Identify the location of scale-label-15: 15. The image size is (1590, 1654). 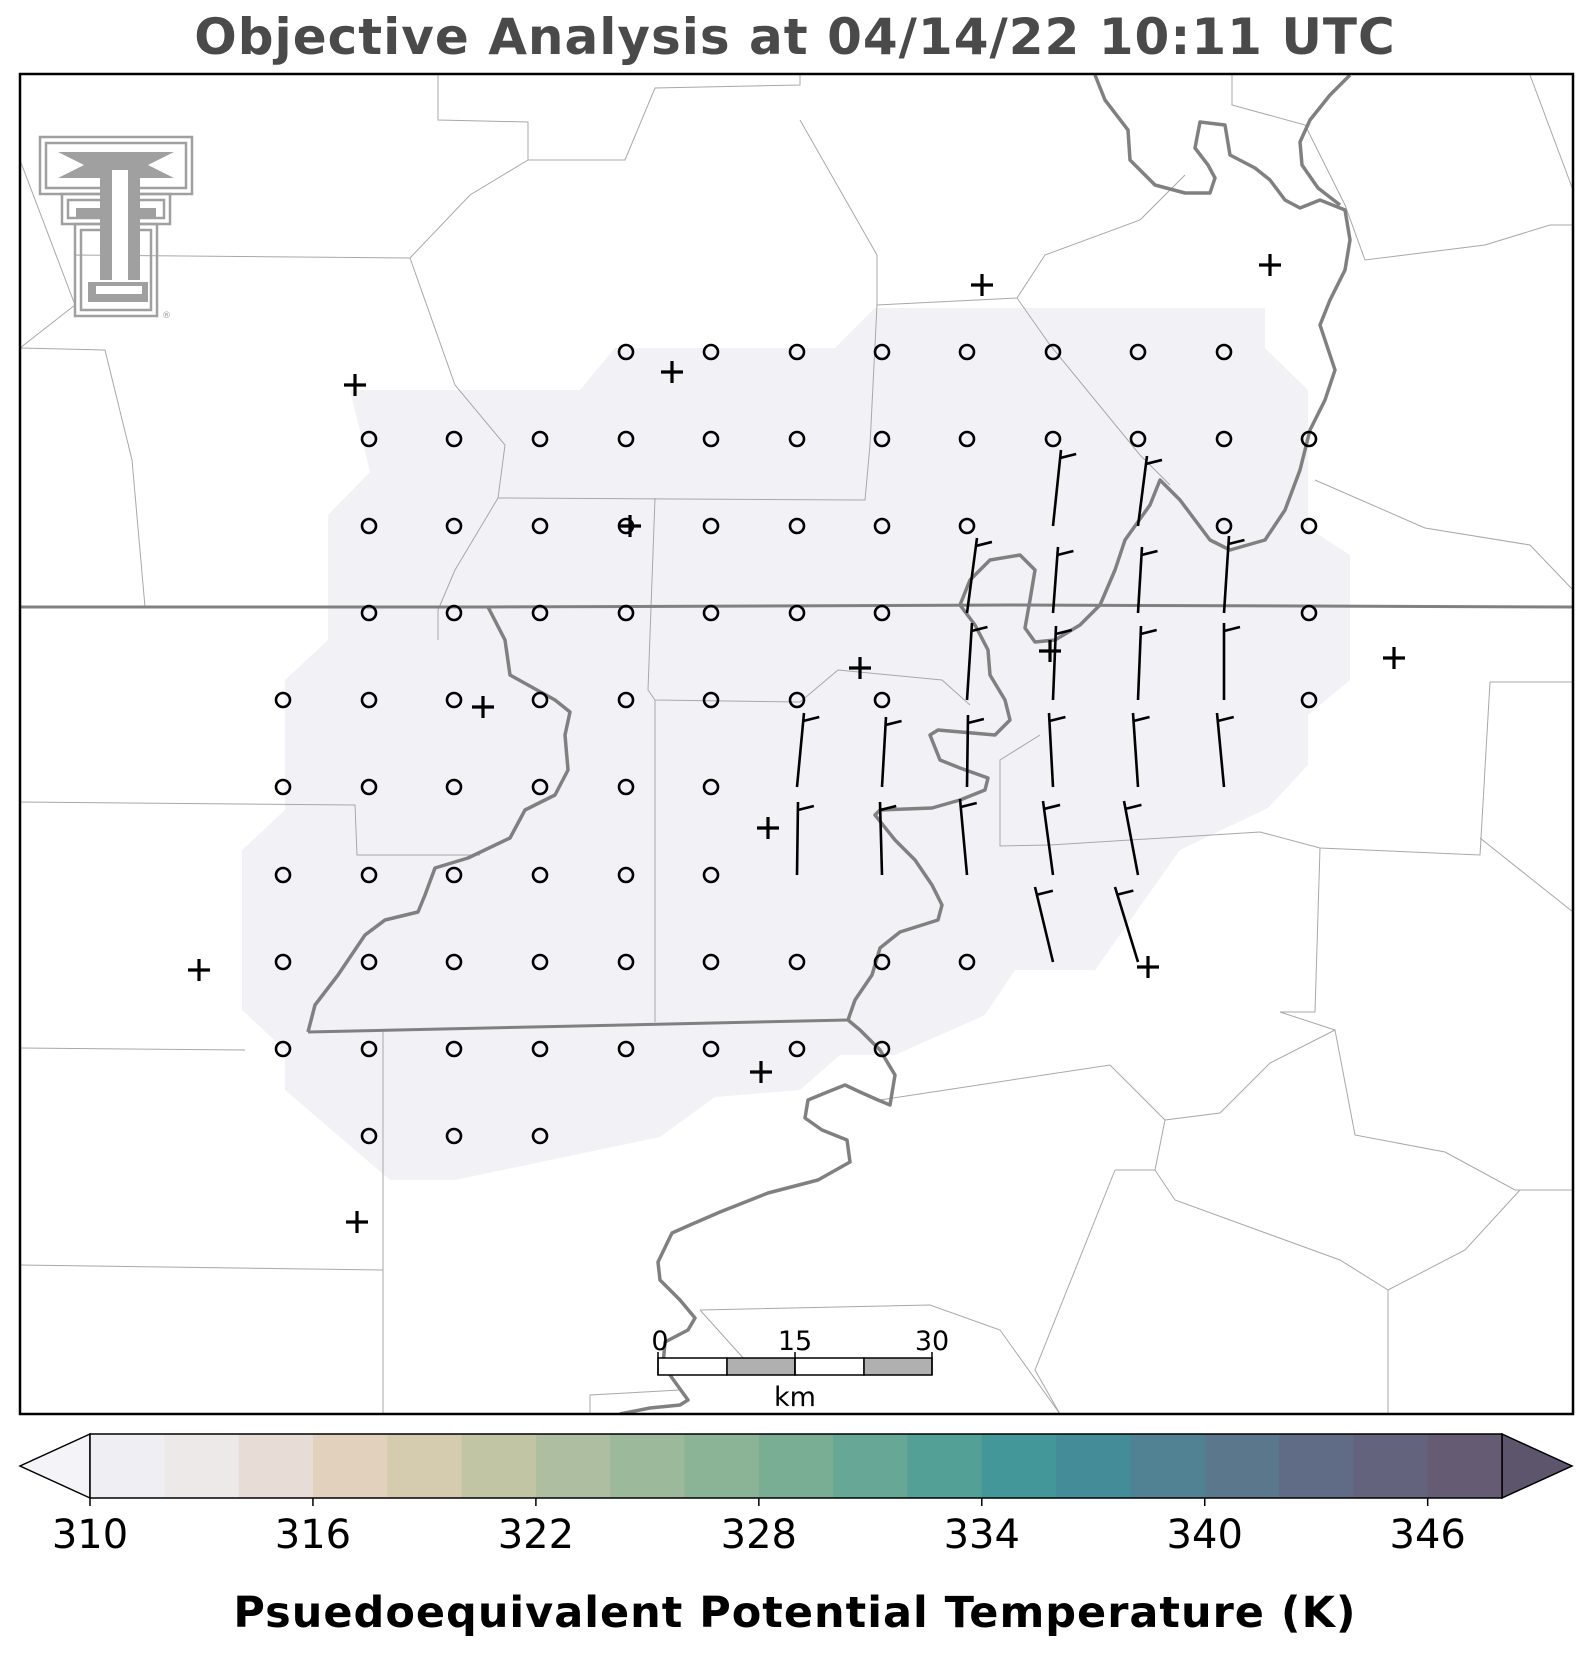
(795, 1341).